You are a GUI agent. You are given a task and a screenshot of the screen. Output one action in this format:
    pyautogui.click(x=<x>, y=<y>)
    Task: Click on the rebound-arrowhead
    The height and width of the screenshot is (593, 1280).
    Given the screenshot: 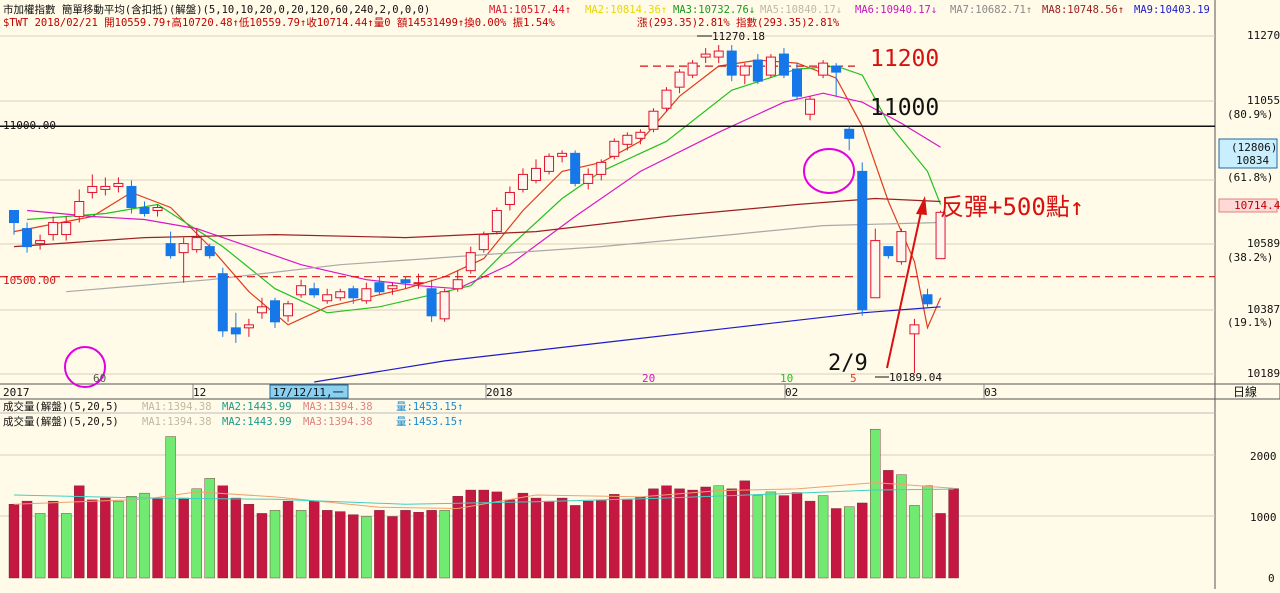 What is the action you would take?
    pyautogui.click(x=921, y=205)
    